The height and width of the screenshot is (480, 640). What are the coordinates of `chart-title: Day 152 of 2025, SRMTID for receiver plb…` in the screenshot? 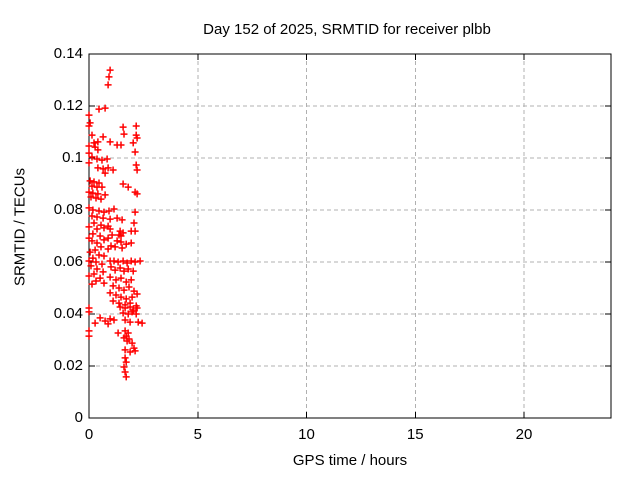 It's located at (347, 29).